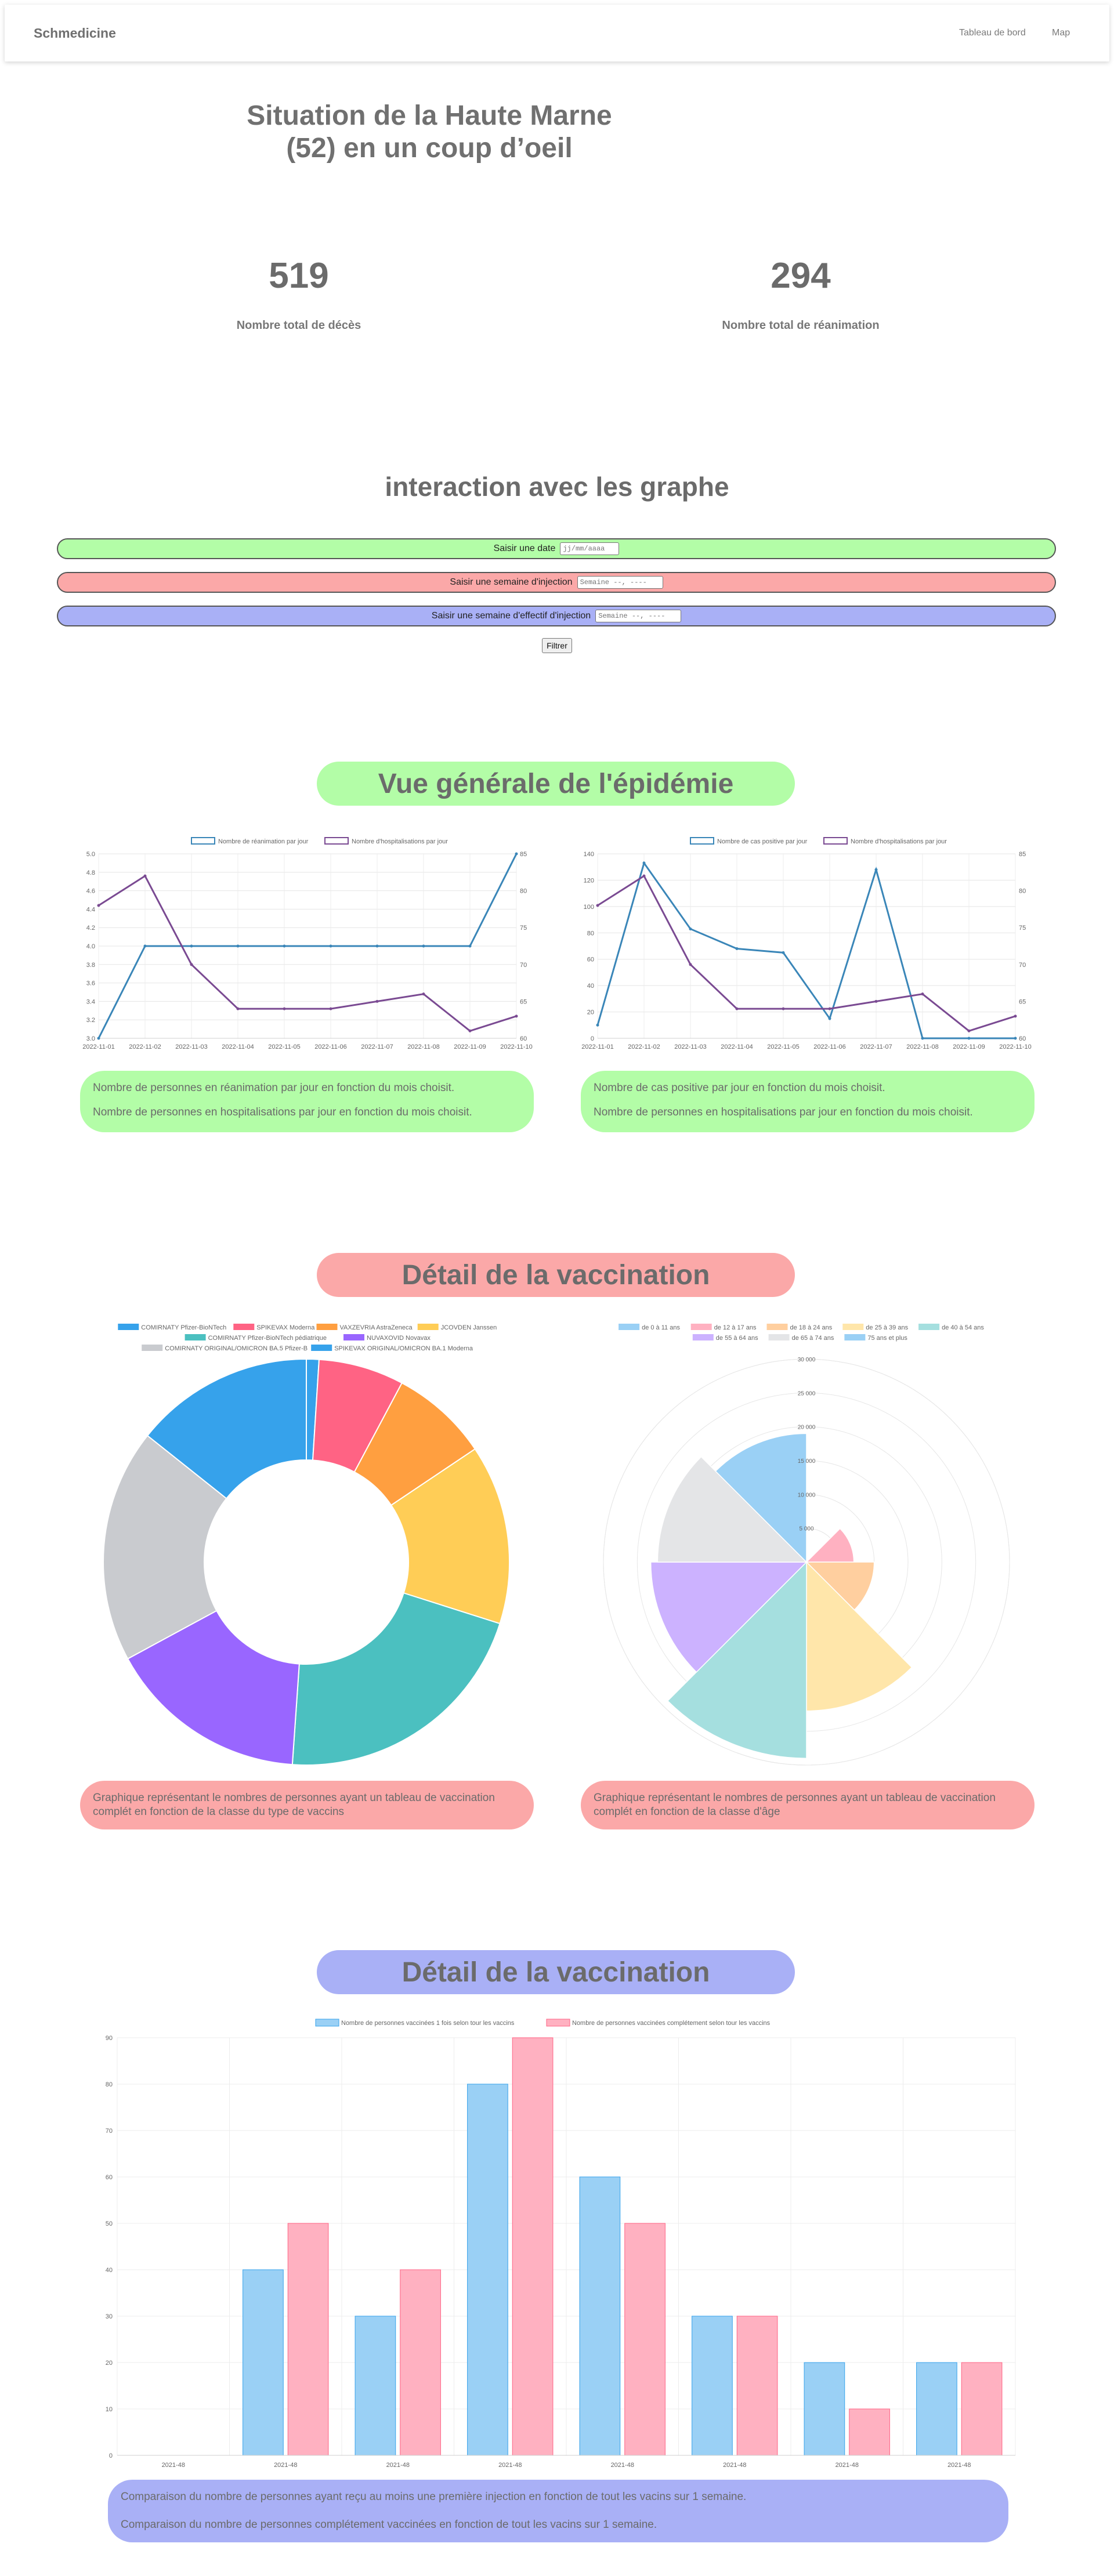 Image resolution: width=1114 pixels, height=2576 pixels. I want to click on y-tick-left: 3.6, so click(90, 984).